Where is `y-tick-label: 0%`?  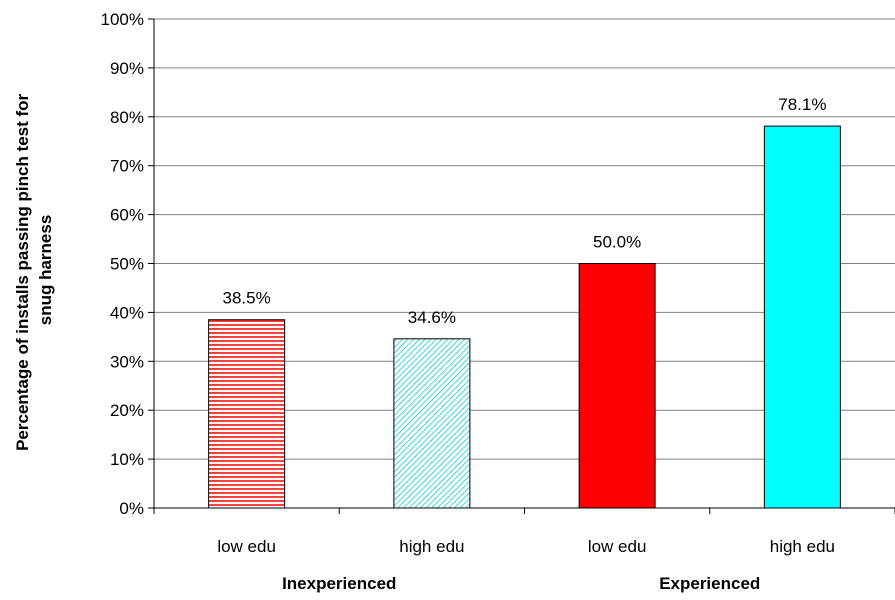 y-tick-label: 0% is located at coordinates (131, 508).